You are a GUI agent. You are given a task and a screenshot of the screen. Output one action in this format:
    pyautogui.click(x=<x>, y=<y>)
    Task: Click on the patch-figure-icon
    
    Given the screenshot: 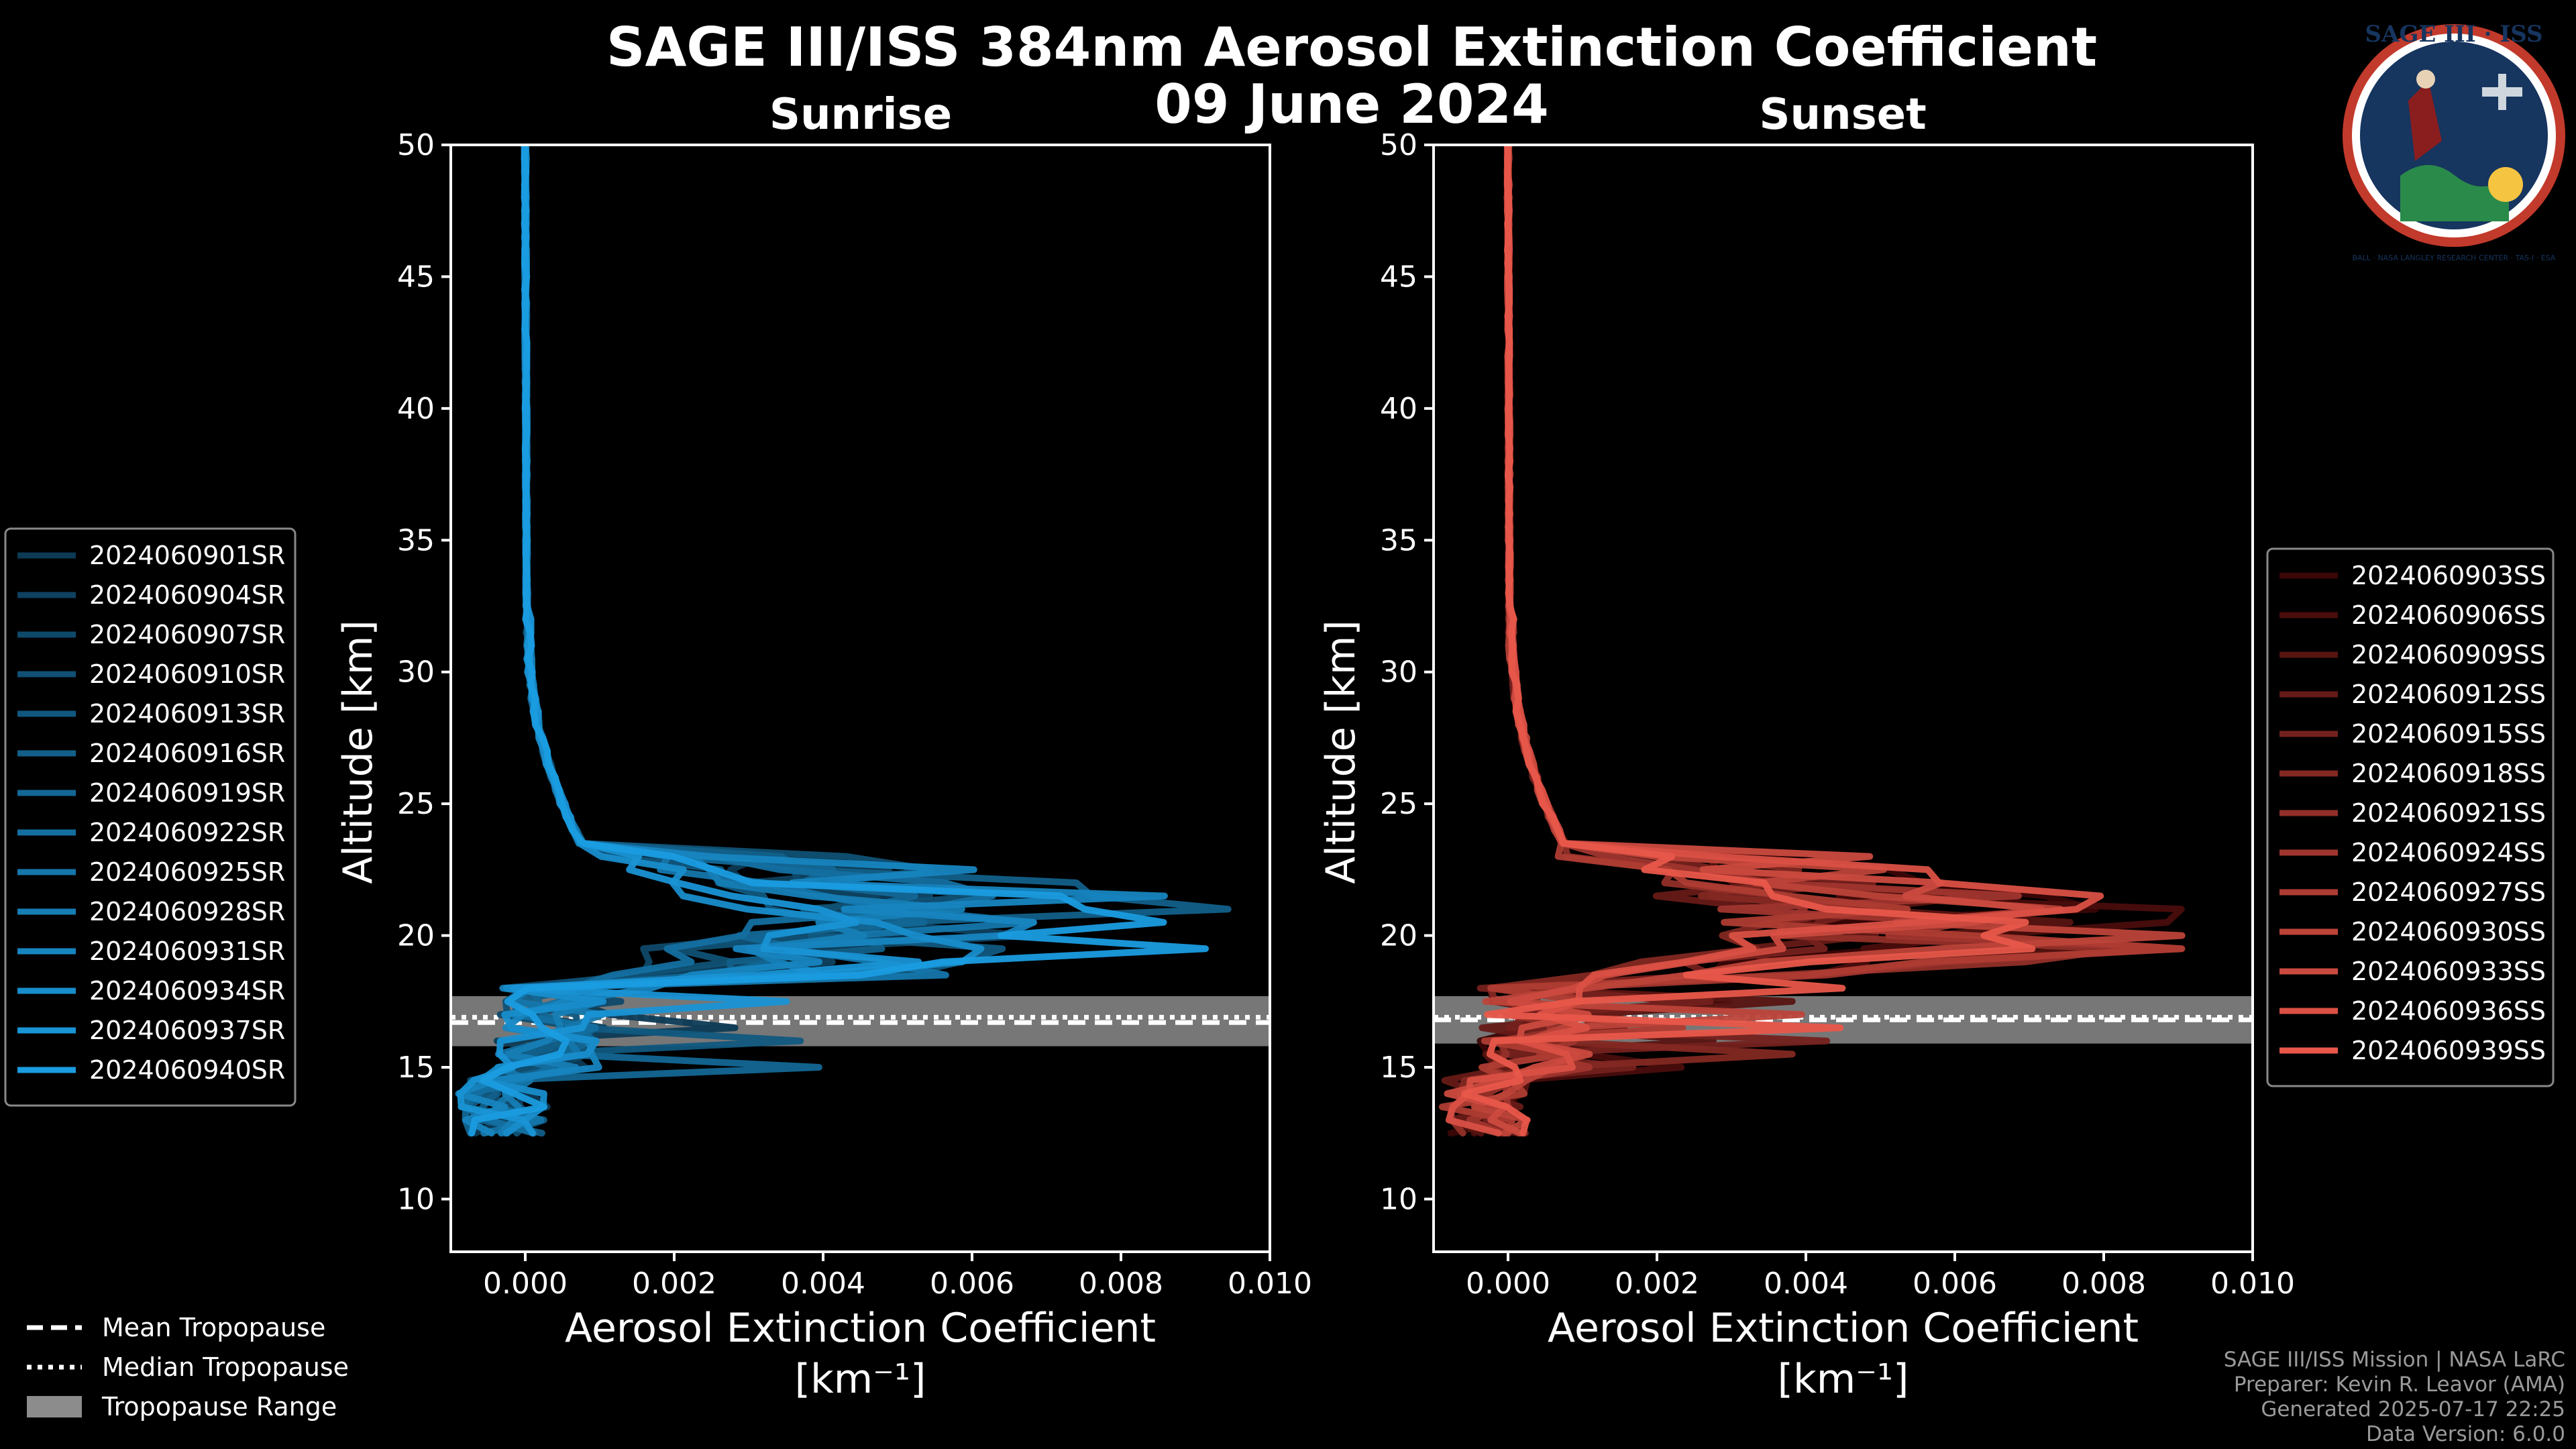 What is the action you would take?
    pyautogui.click(x=2425, y=120)
    